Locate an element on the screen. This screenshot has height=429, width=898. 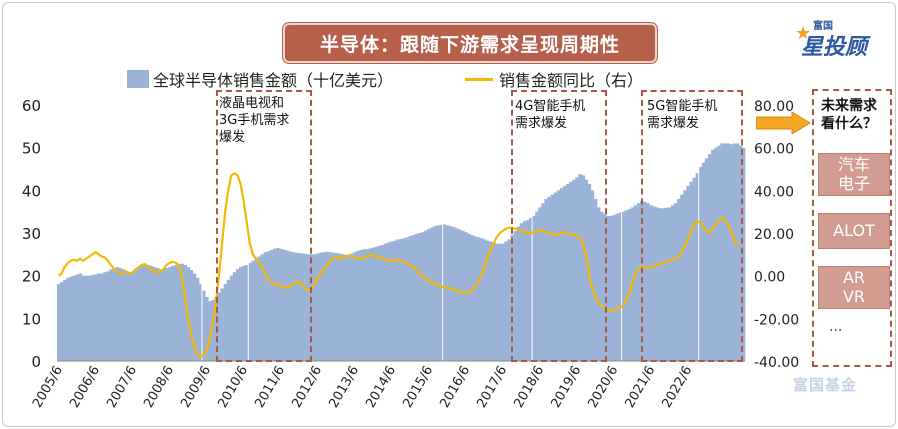
legend: 全球半导体销售金额（十亿美元） 销售金额同比（右） is located at coordinates (385, 79).